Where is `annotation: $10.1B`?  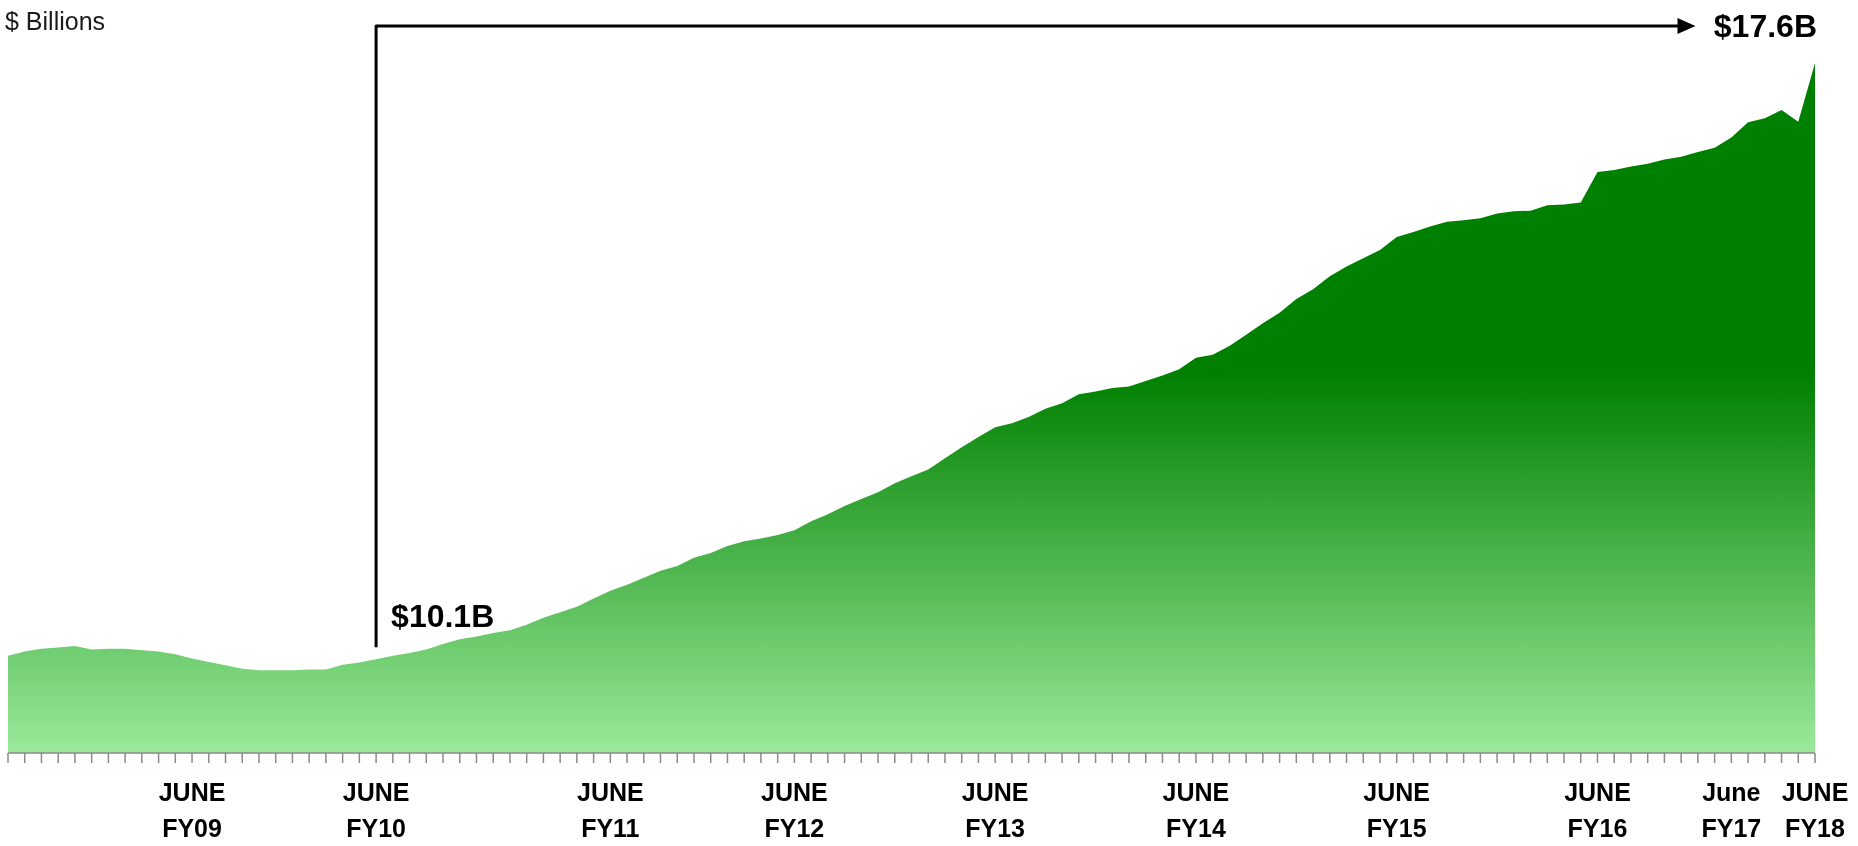 annotation: $10.1B is located at coordinates (443, 616).